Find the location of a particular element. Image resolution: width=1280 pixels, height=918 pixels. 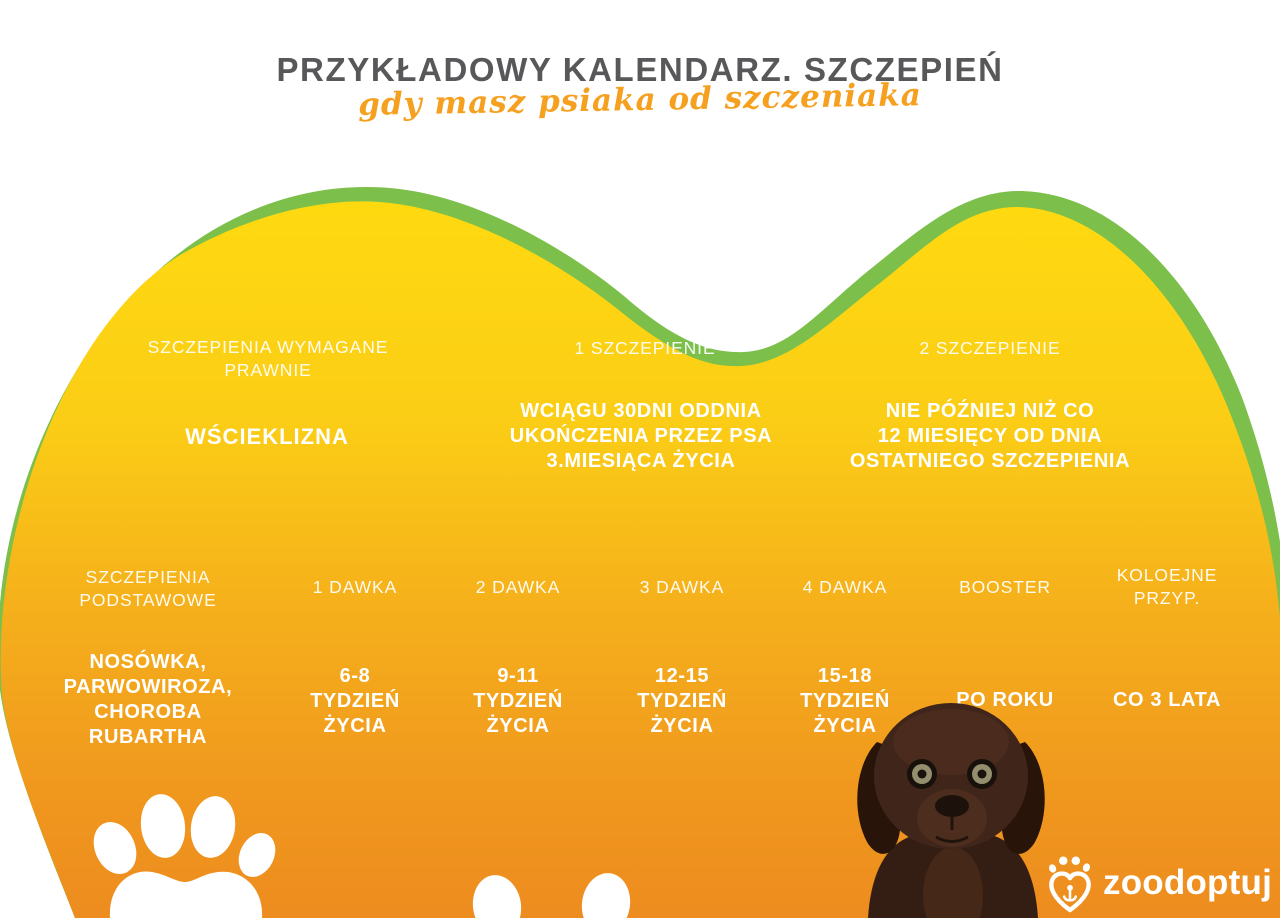

paw-print-partial is located at coordinates (551, 895).